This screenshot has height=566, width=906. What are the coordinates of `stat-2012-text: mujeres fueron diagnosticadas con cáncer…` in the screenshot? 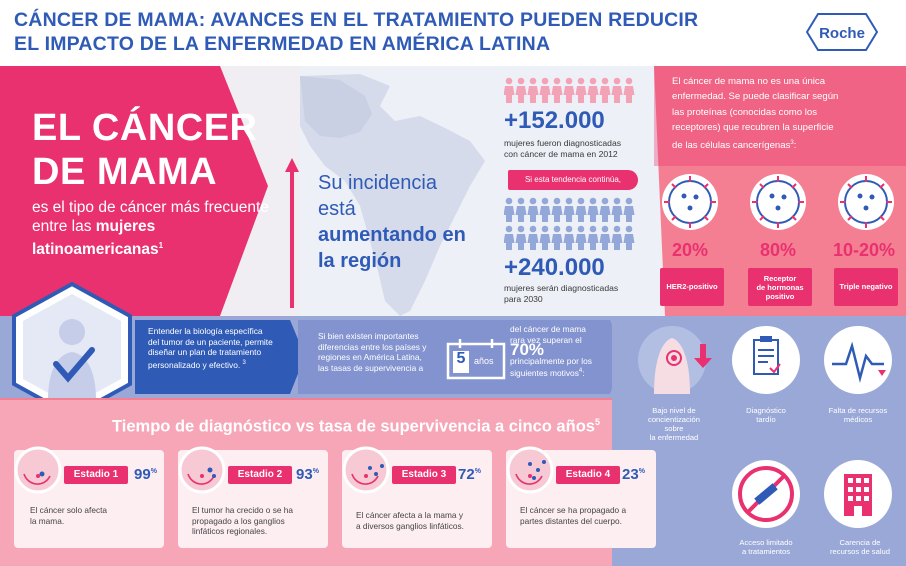 It's located at (579, 148).